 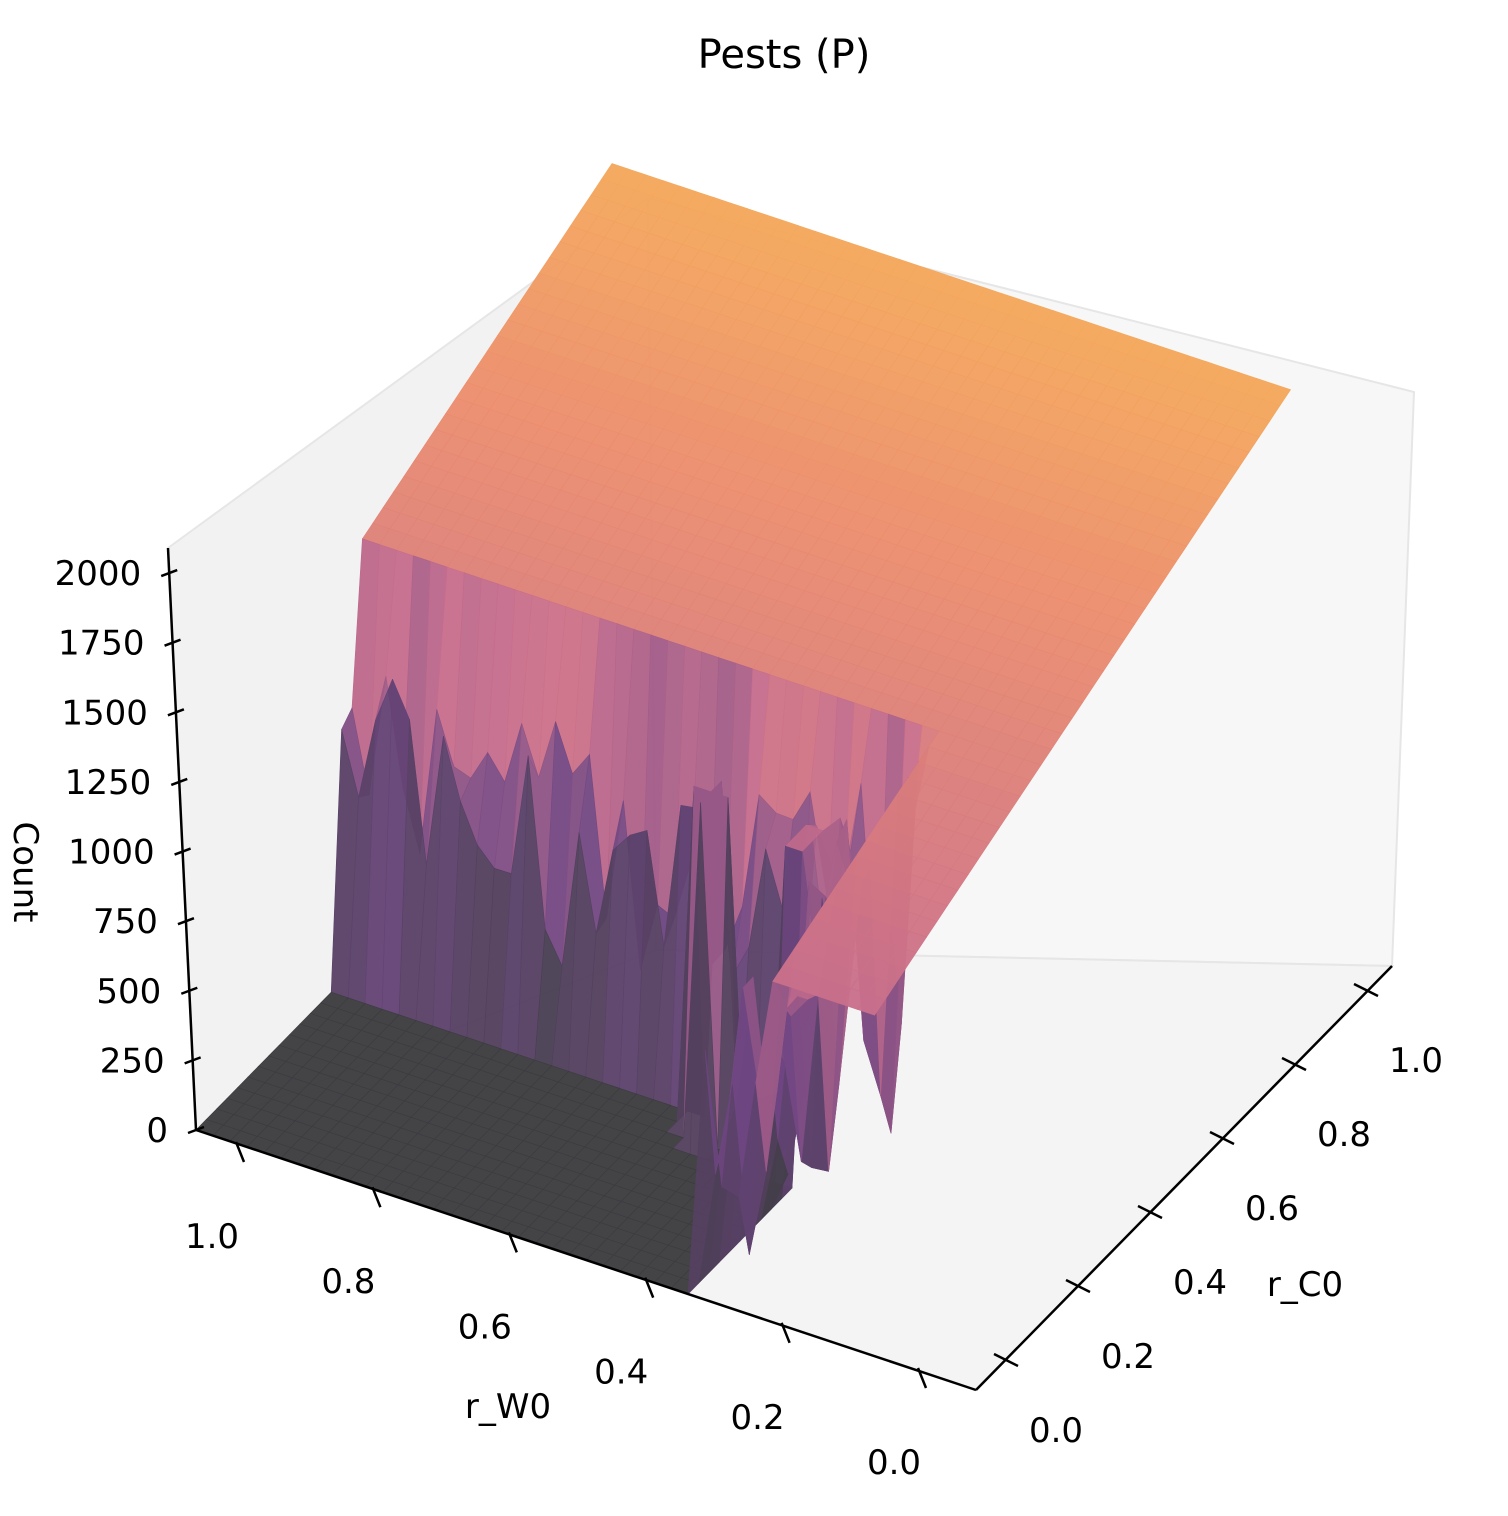 What do you see at coordinates (758, 1418) in the screenshot?
I see `x-tick-label: 0.2` at bounding box center [758, 1418].